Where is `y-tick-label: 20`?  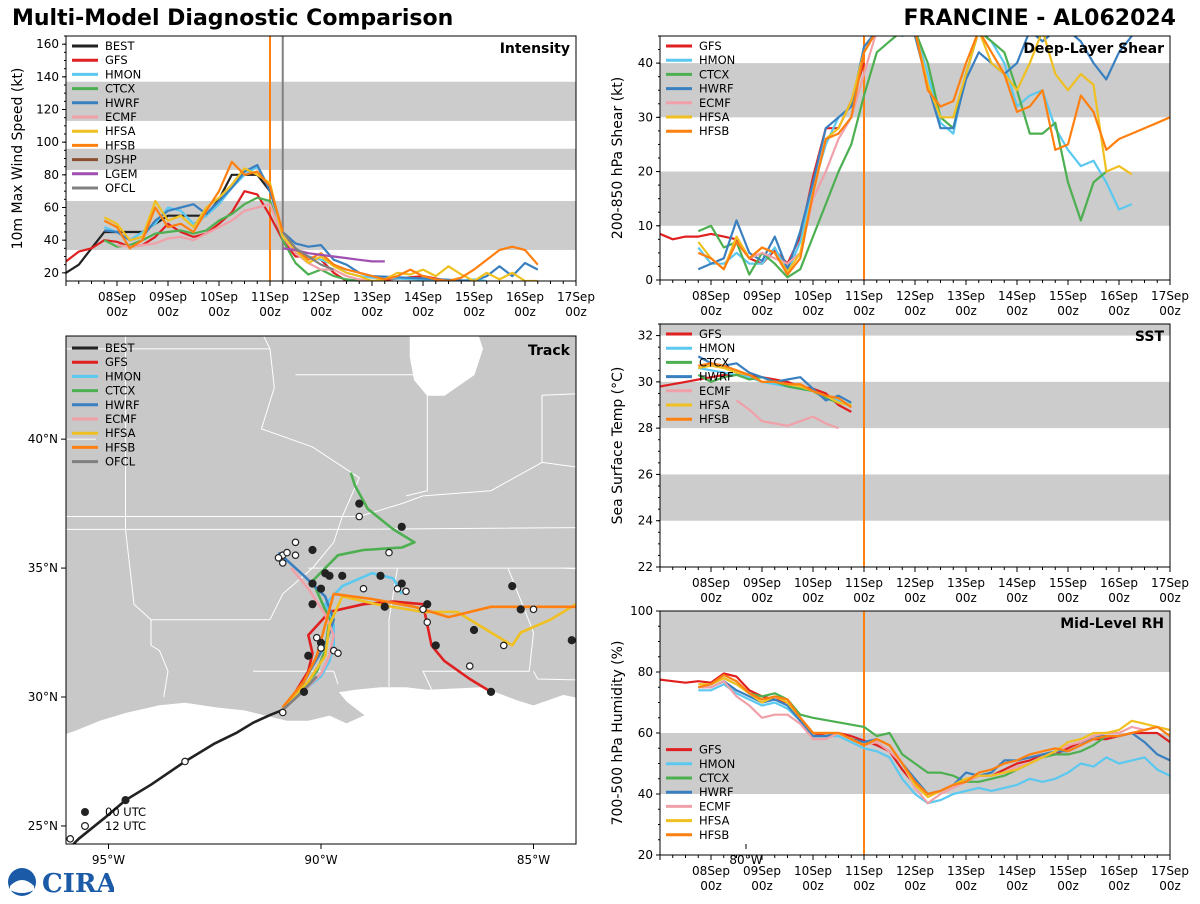 y-tick-label: 20 is located at coordinates (645, 172).